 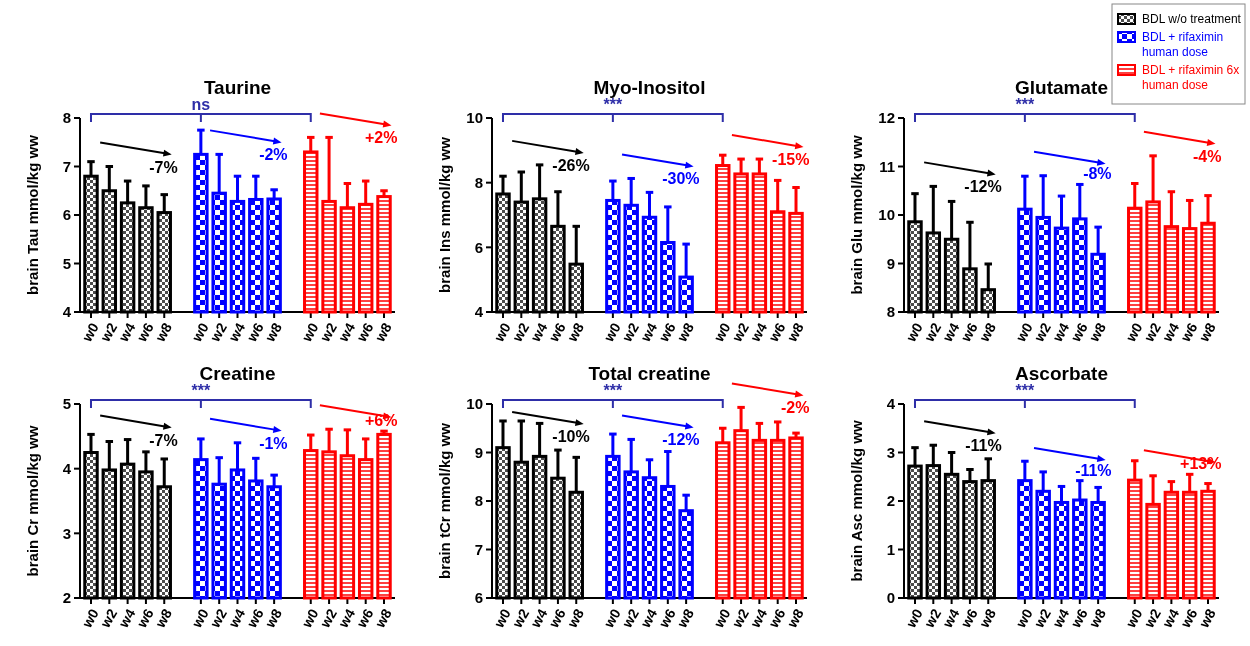 I want to click on legend-label: BDL w/o treatment, so click(x=1192, y=19).